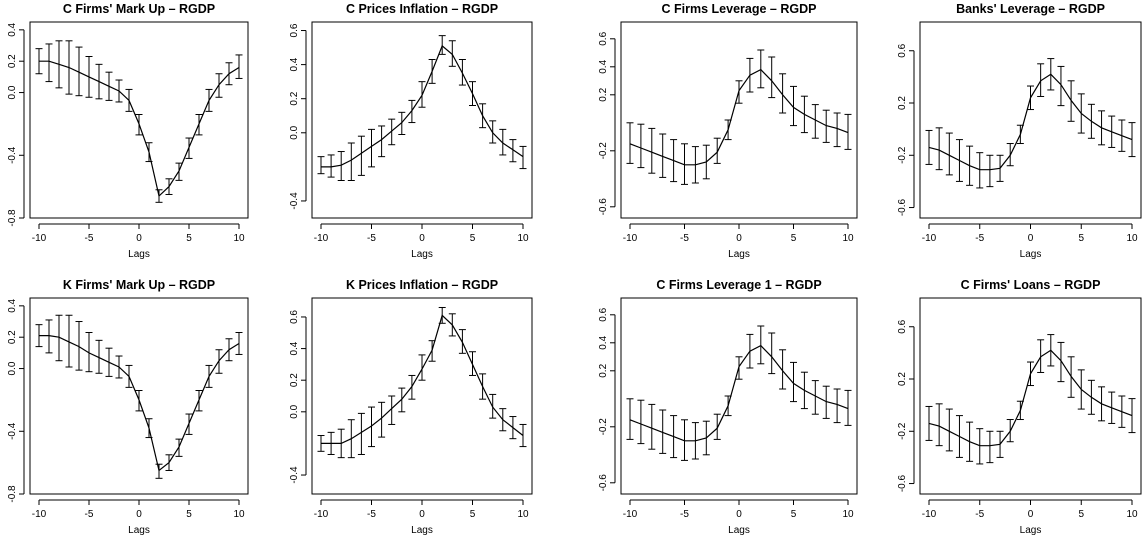 This screenshot has height=551, width=1144. I want to click on panel-title: C Firms Leverage 1 – RGDP, so click(738, 285).